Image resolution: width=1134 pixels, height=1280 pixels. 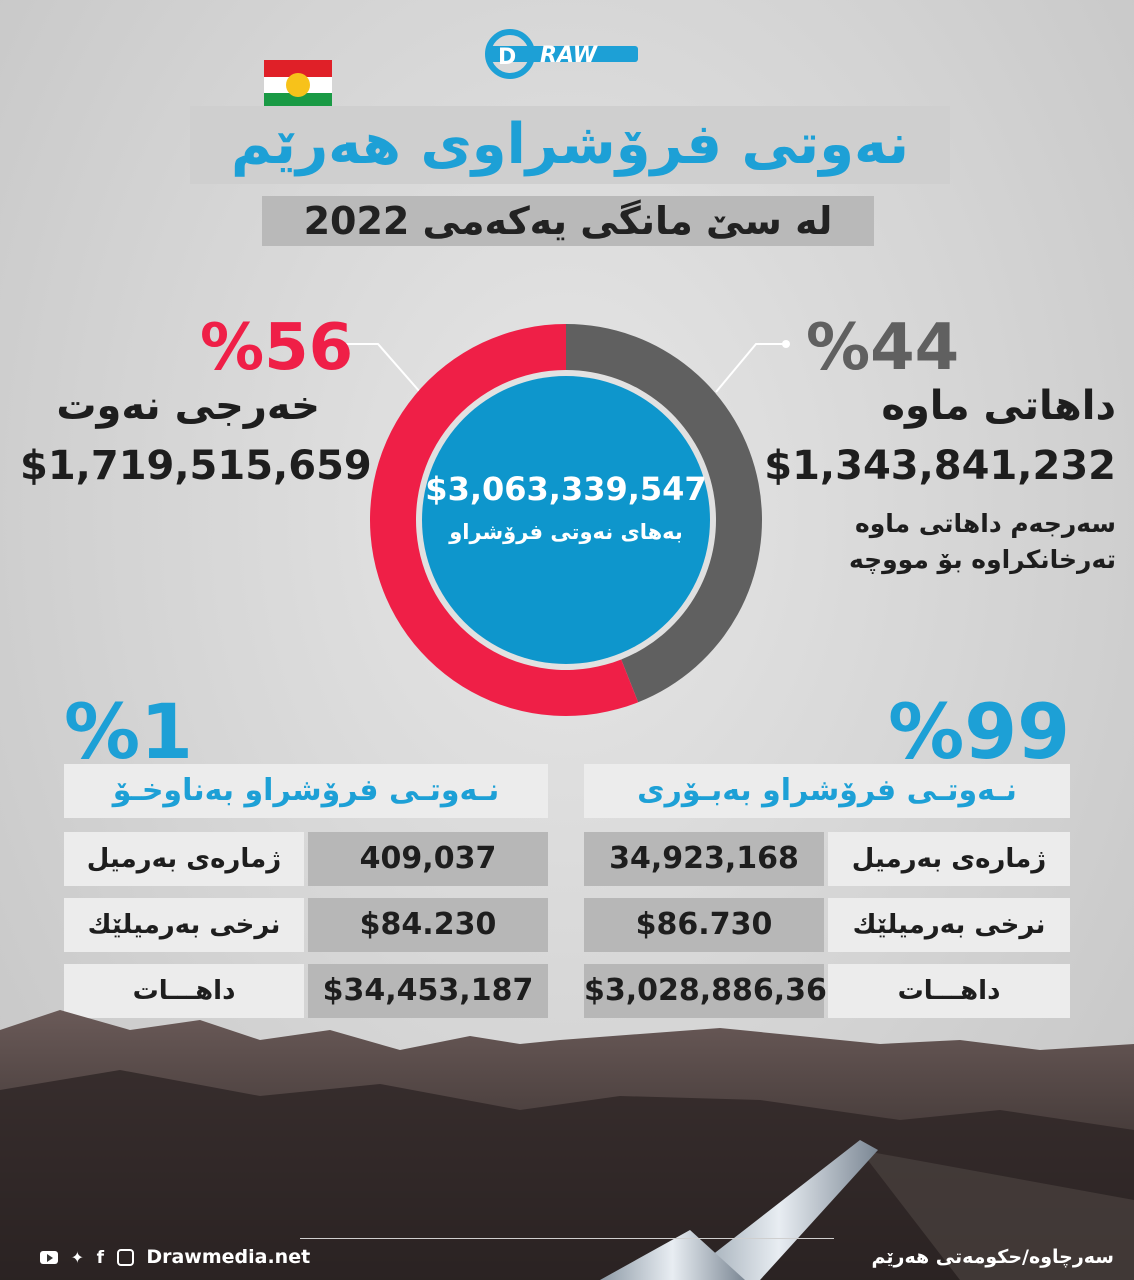 What do you see at coordinates (716, 991) in the screenshot?
I see `export-row-value: $3,028,886,361` at bounding box center [716, 991].